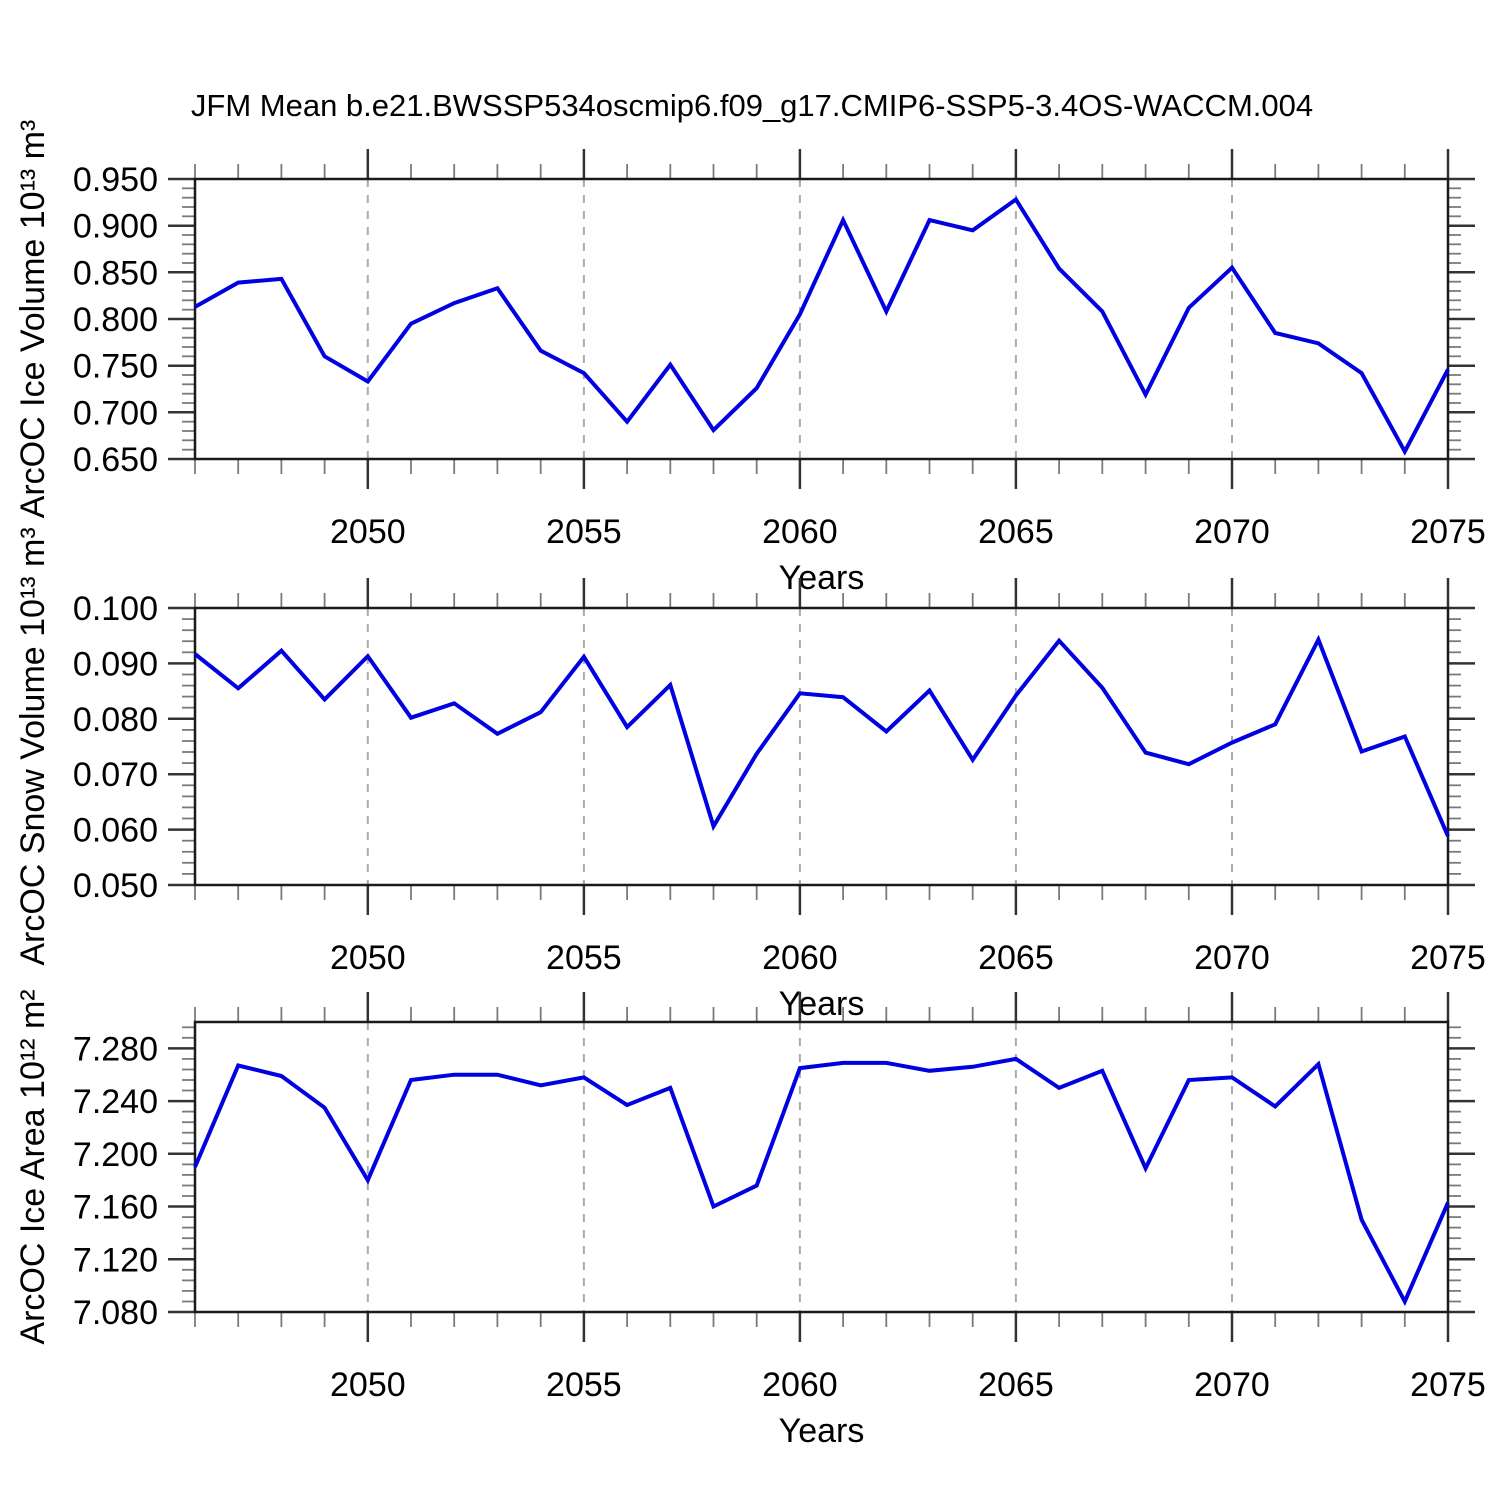 The height and width of the screenshot is (1500, 1500). What do you see at coordinates (115, 180) in the screenshot?
I see `y-tick-label: 0.950` at bounding box center [115, 180].